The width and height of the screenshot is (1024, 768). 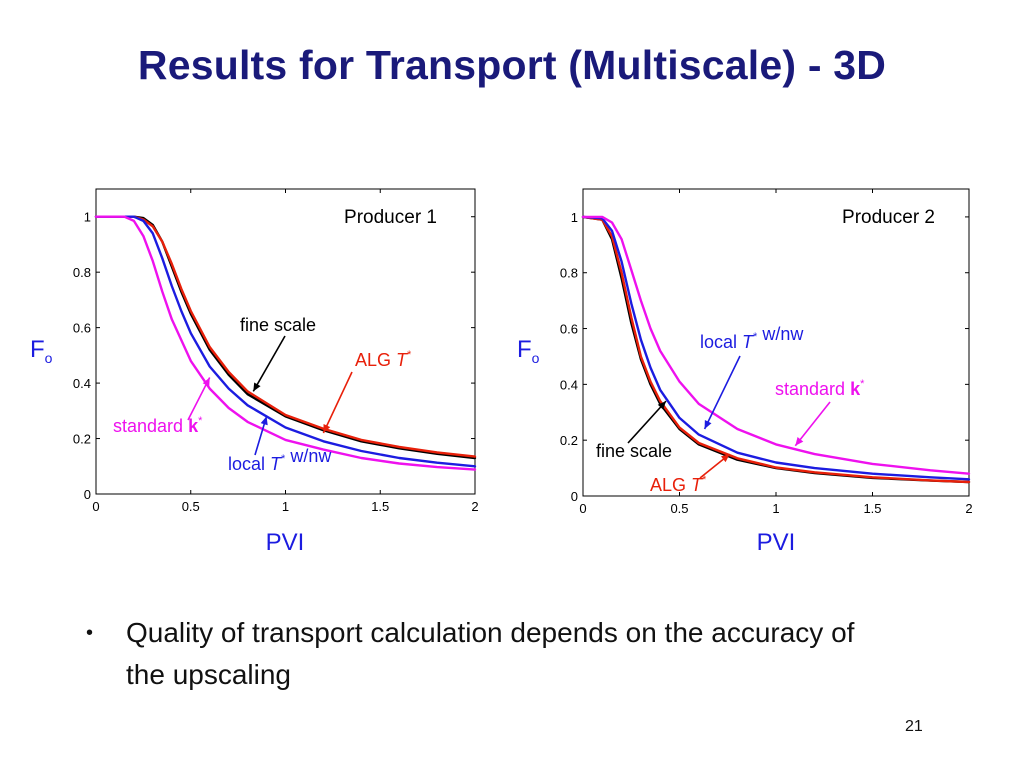 What do you see at coordinates (708, 425) in the screenshot?
I see `producer-2-annotation-local-arrowhead` at bounding box center [708, 425].